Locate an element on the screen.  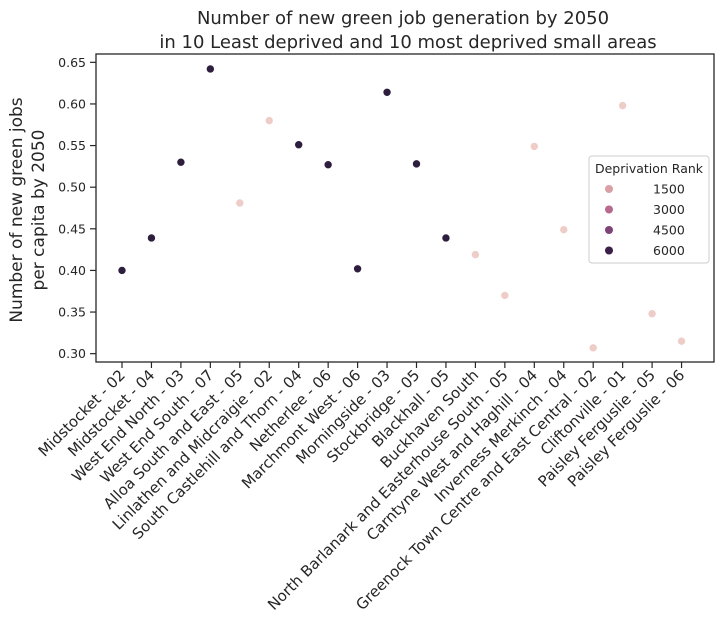
legend-entry-label: 3000 is located at coordinates (669, 209).